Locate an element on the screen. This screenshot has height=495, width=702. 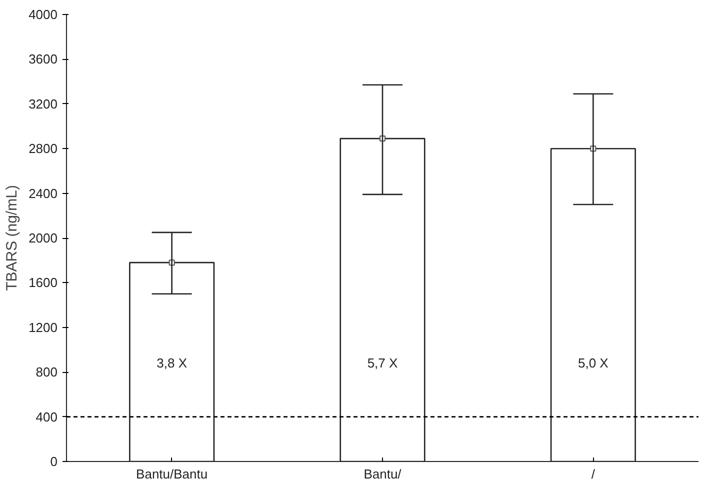
y-tick-label: 0 is located at coordinates (54, 461).